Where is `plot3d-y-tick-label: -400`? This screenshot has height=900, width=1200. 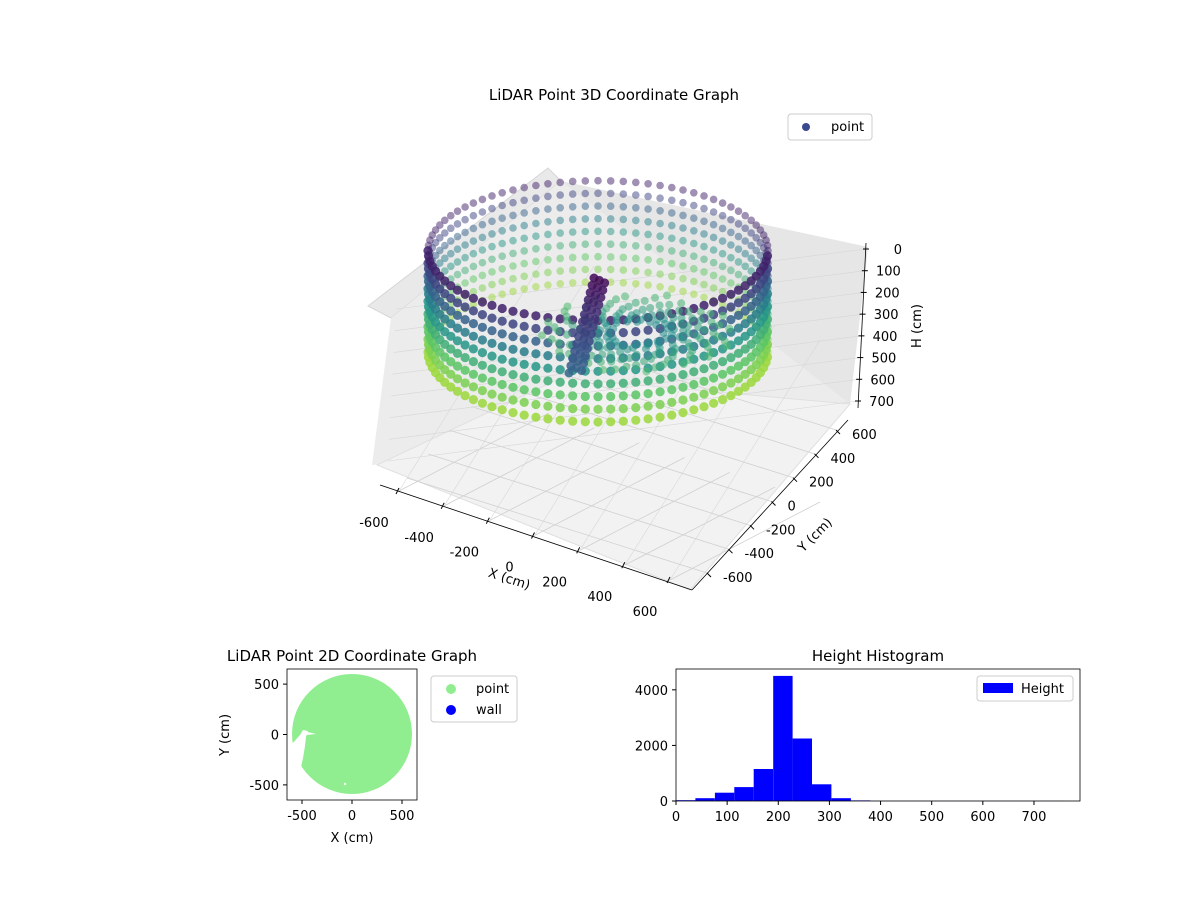
plot3d-y-tick-label: -400 is located at coordinates (760, 554).